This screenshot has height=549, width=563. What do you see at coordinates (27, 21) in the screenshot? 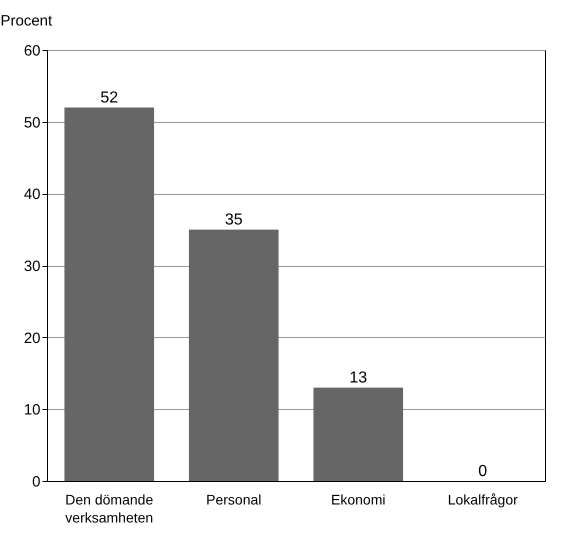
I see `y-axis-title: Procent` at bounding box center [27, 21].